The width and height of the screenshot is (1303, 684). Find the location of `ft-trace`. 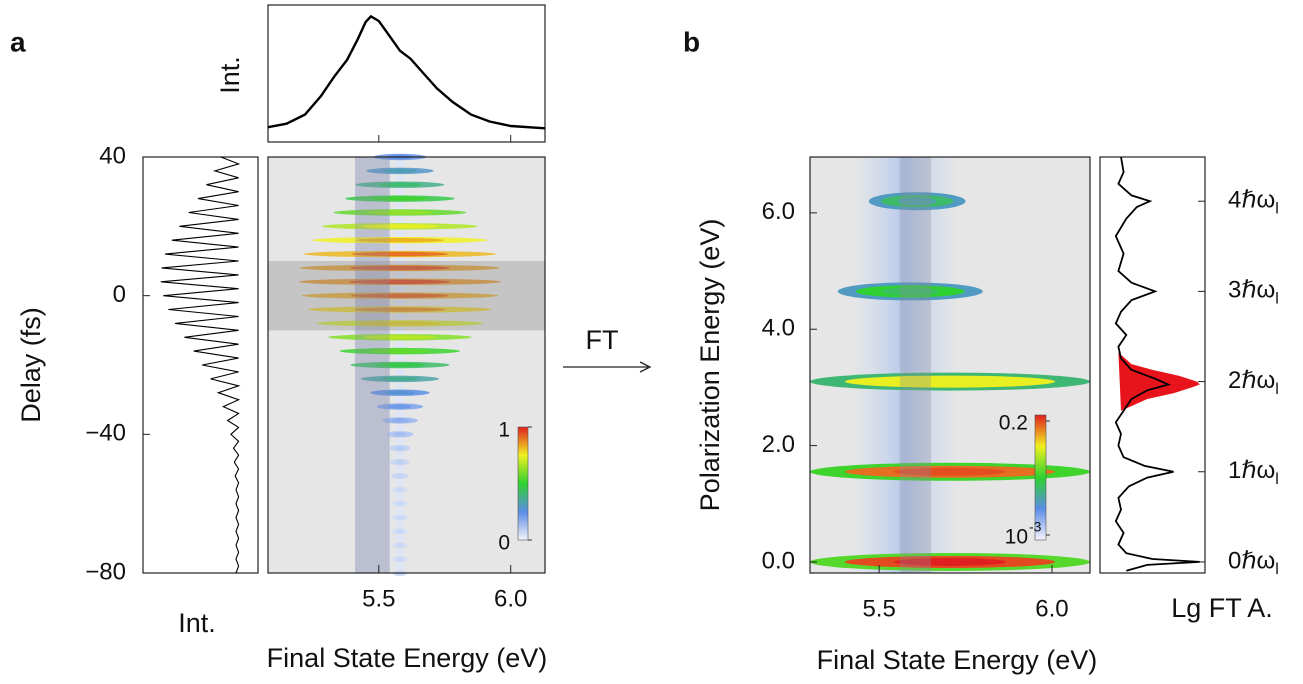

ft-trace is located at coordinates (1157, 364).